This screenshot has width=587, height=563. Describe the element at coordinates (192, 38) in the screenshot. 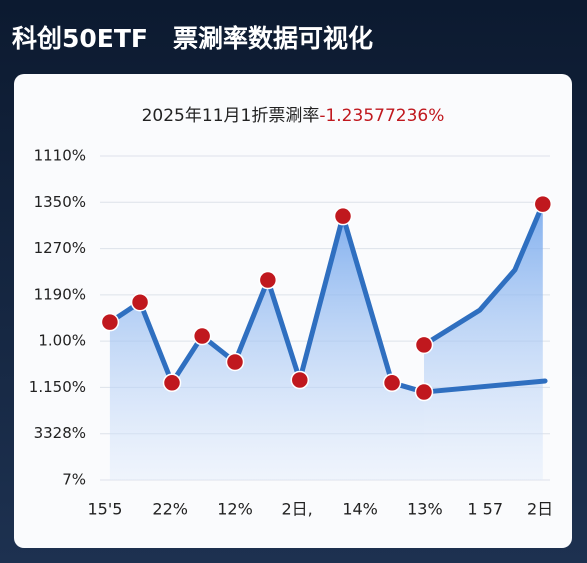

I see `chart-title: 科创50ETF 票涮率数据可视化` at that location.